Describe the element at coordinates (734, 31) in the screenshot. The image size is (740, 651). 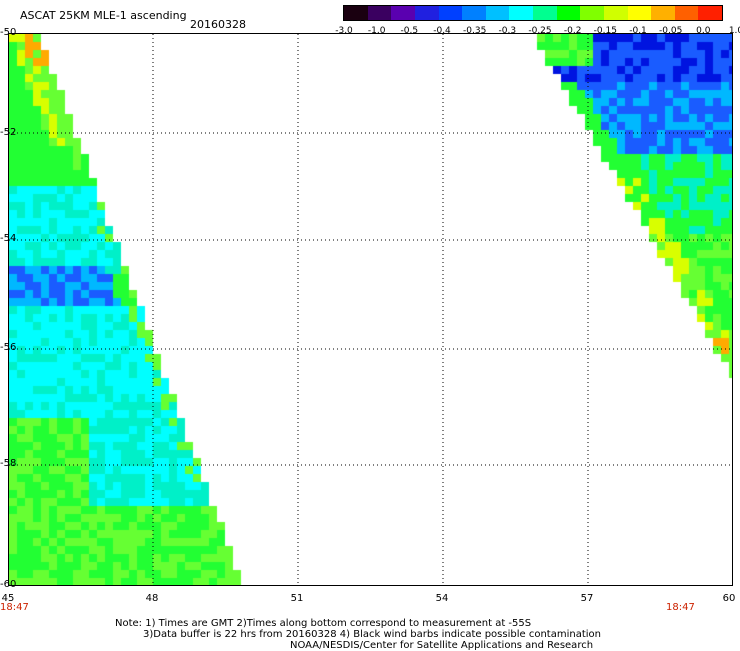
I see `colorbar-label: 1.0` at that location.